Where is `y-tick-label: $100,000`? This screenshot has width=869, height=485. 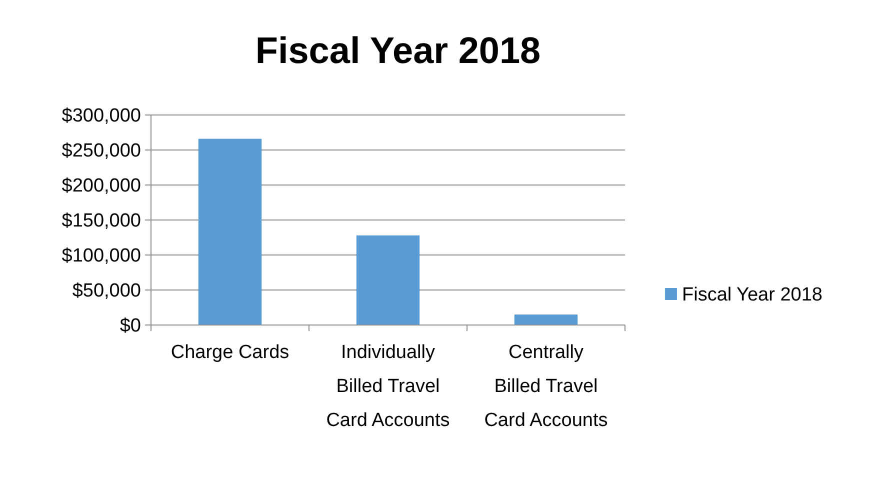
y-tick-label: $100,000 is located at coordinates (101, 256).